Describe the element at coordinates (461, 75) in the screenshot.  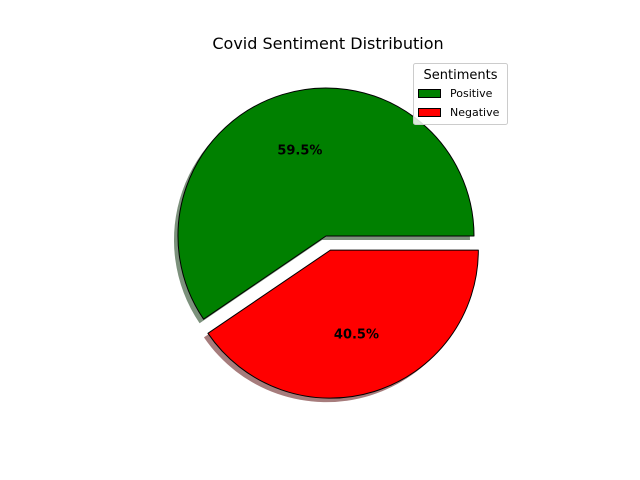
I see `legend-title: Sentiments` at that location.